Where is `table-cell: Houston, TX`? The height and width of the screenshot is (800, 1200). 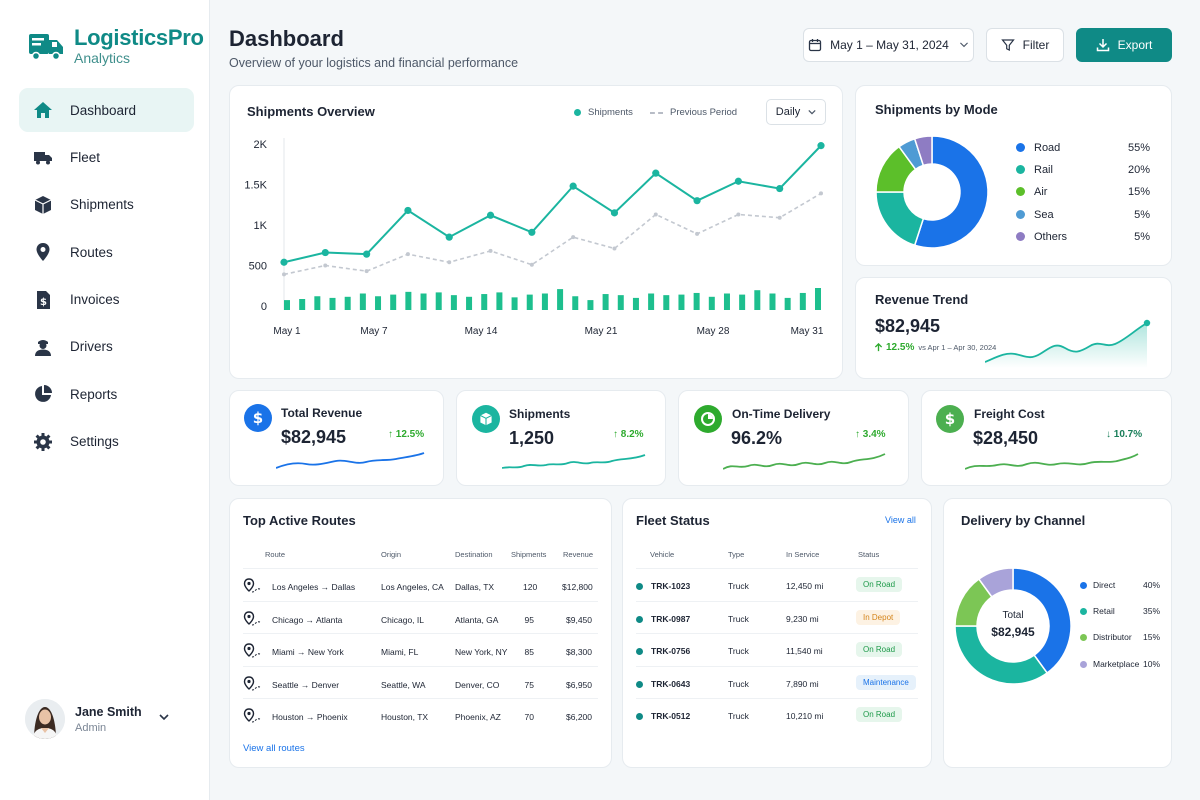 table-cell: Houston, TX is located at coordinates (405, 717).